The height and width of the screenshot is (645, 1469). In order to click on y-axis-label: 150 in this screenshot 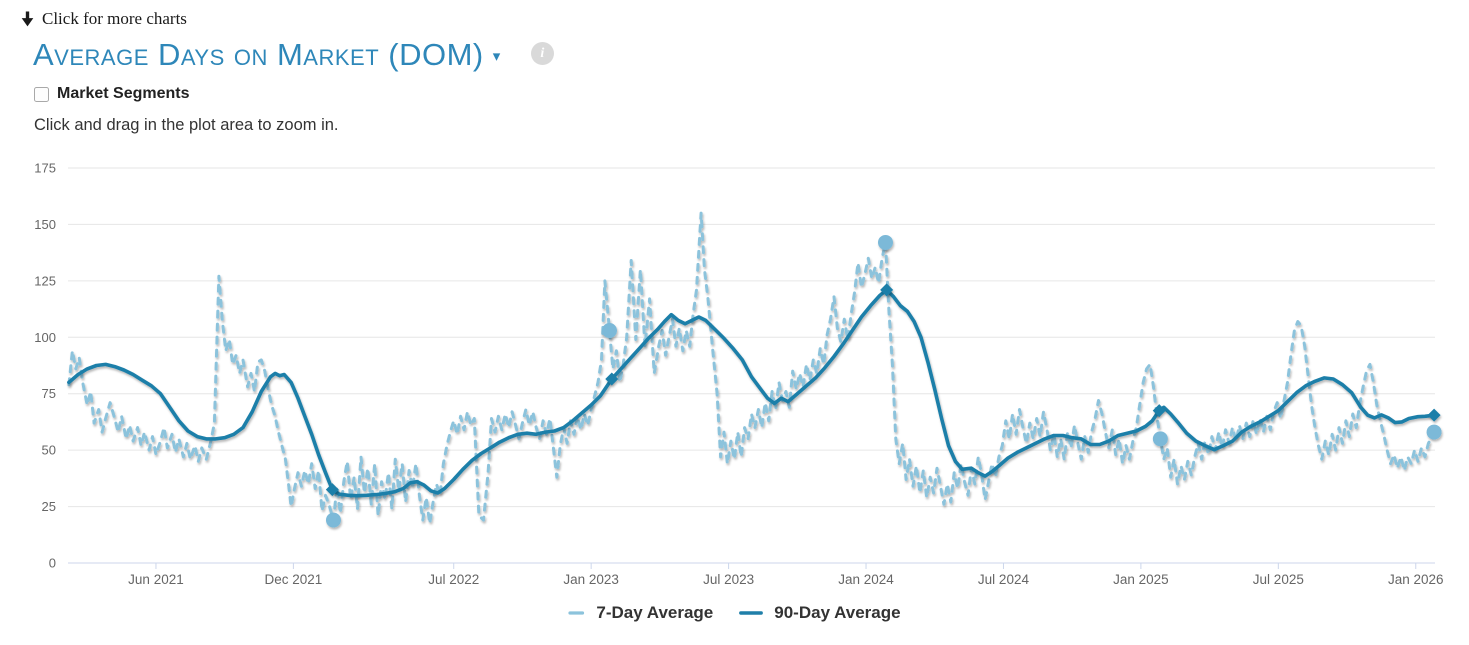, I will do `click(45, 224)`.